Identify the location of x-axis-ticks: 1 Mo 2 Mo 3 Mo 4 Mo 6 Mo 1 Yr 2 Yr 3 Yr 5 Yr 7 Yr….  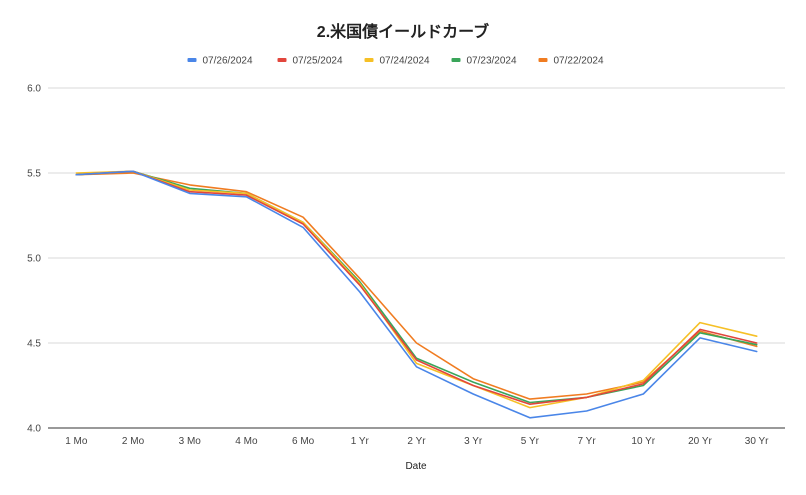
(417, 441).